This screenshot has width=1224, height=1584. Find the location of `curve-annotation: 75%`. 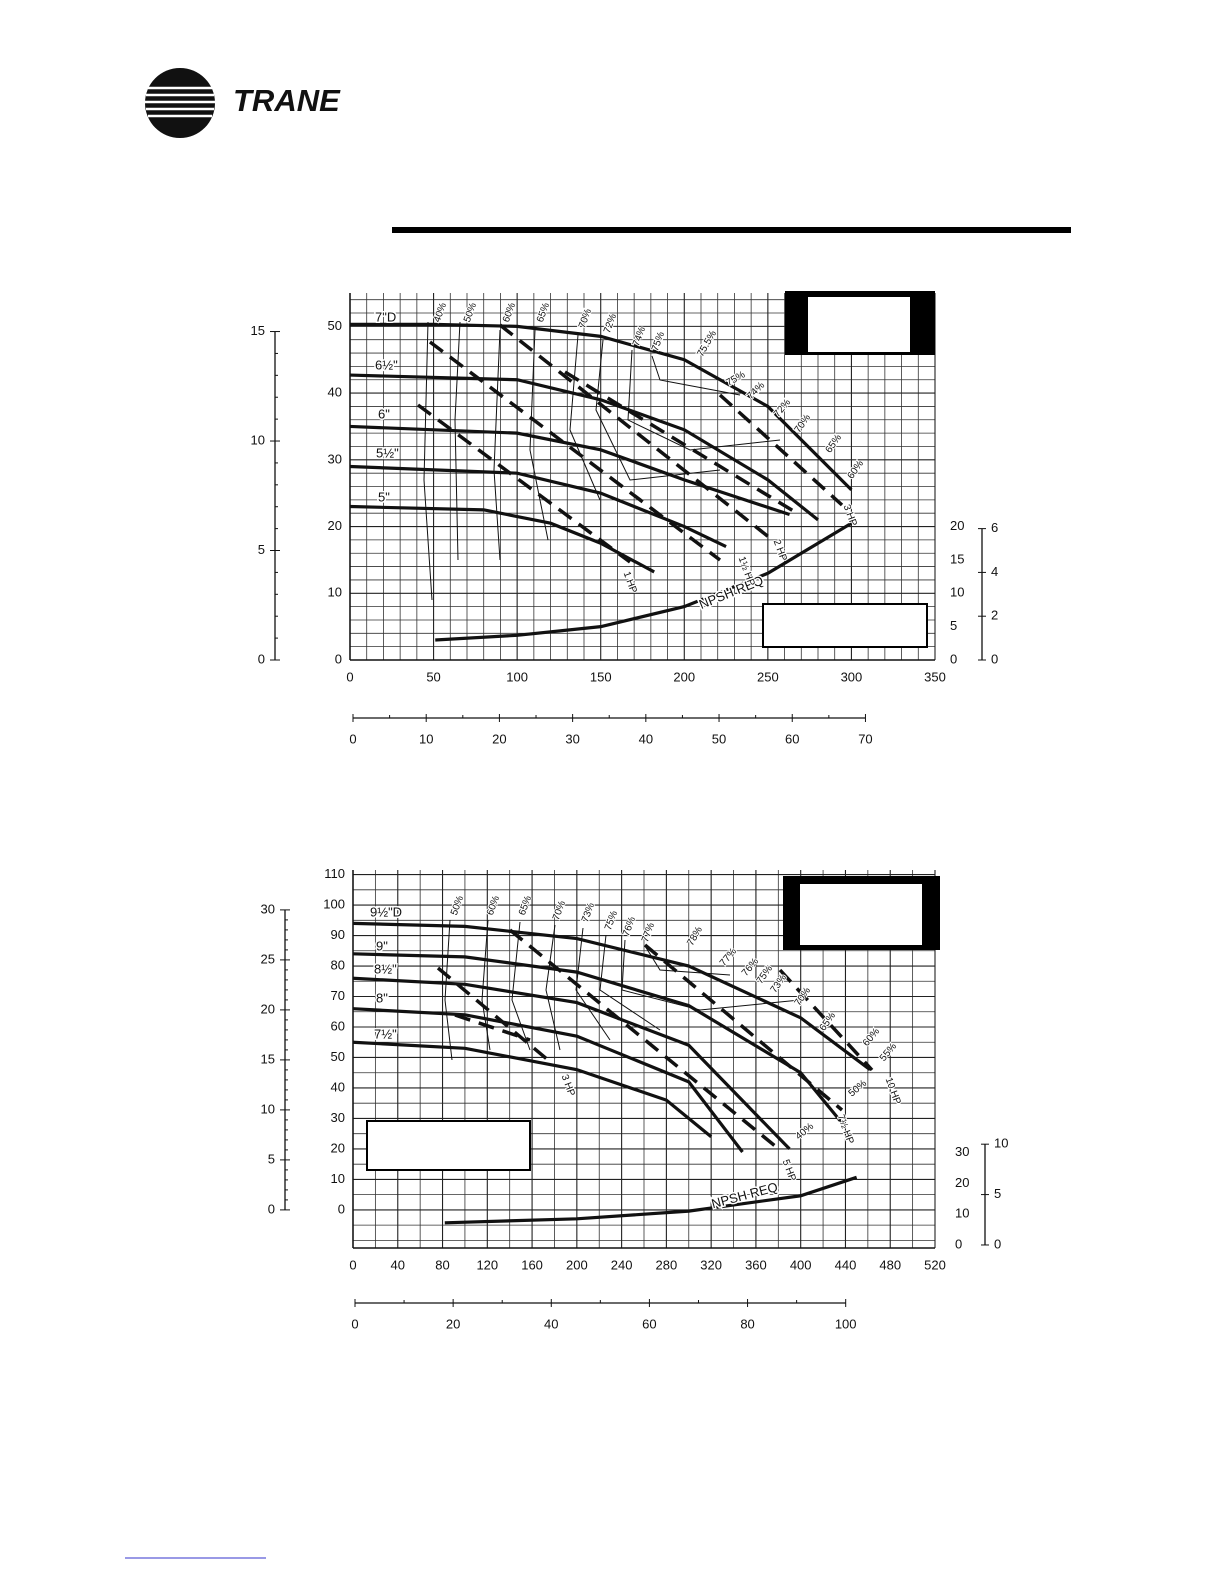

curve-annotation: 75% is located at coordinates (735, 379).